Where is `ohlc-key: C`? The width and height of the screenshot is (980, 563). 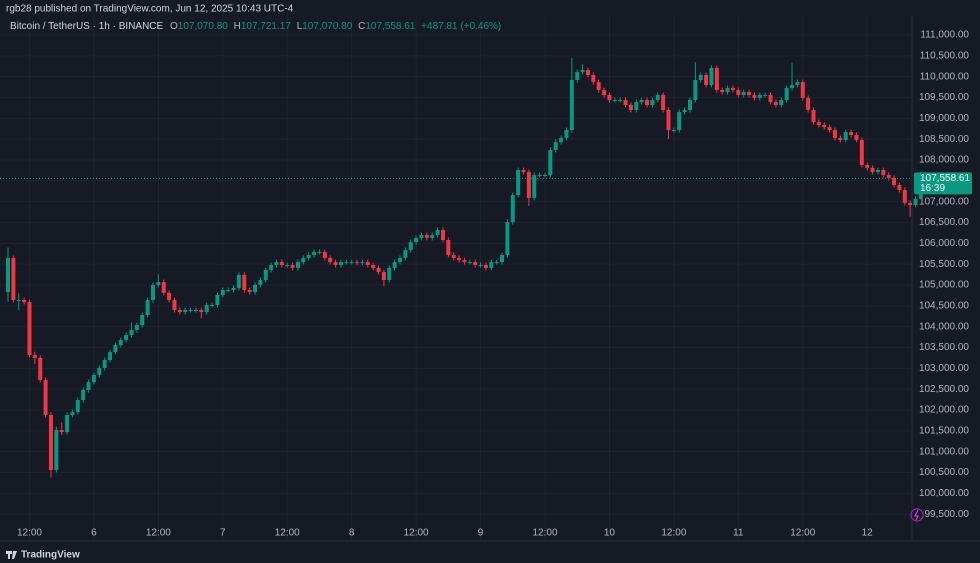 ohlc-key: C is located at coordinates (361, 26).